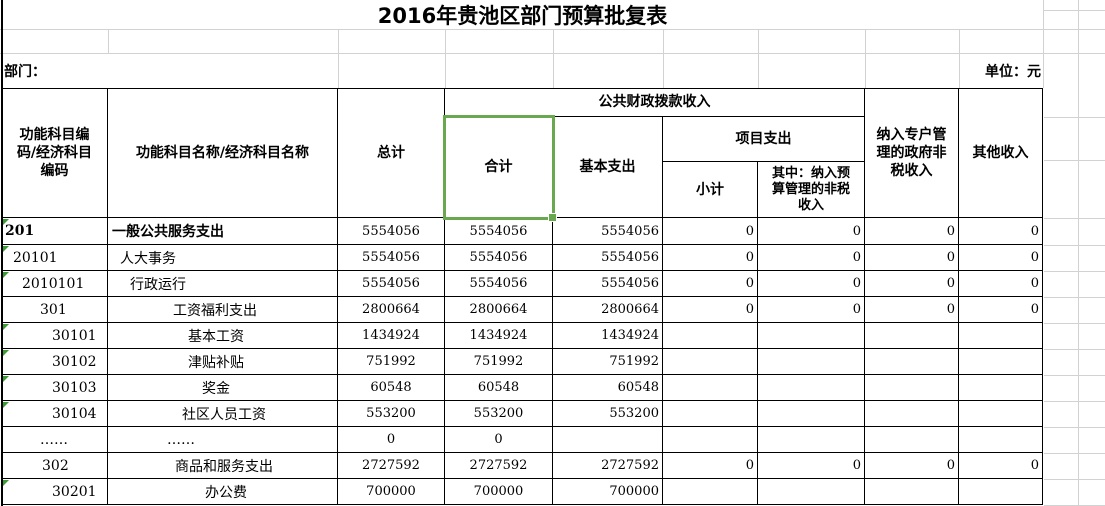 The width and height of the screenshot is (1105, 506). Describe the element at coordinates (608, 492) in the screenshot. I see `cell-basic-row11: 700000` at that location.